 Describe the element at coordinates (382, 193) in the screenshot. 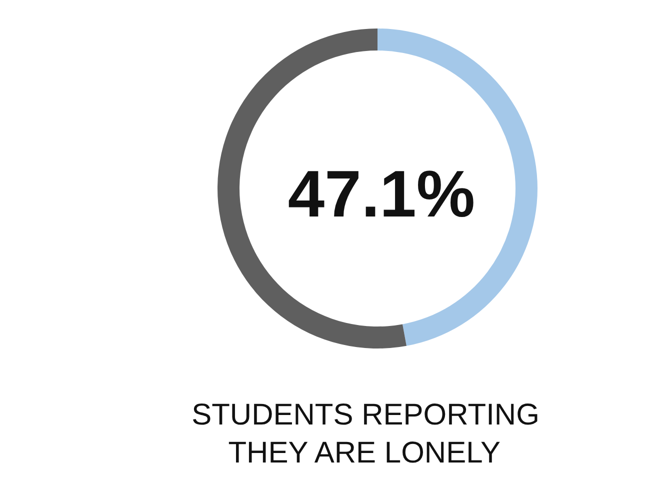

I see `data-label: 47.1%` at that location.